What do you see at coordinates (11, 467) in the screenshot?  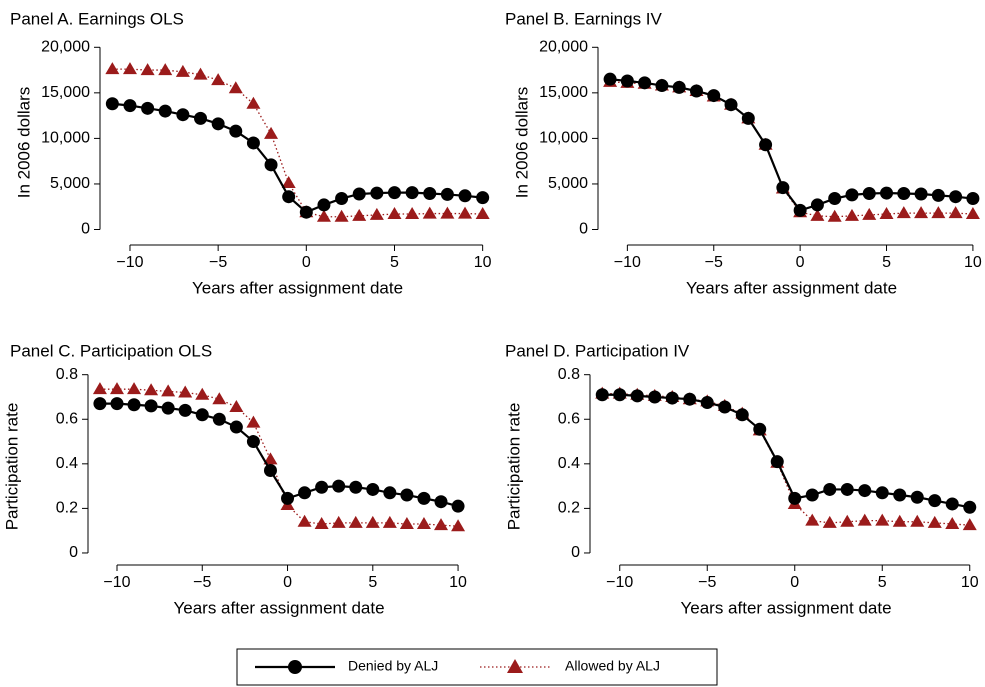 I see `y-axis-label: Participation rate` at bounding box center [11, 467].